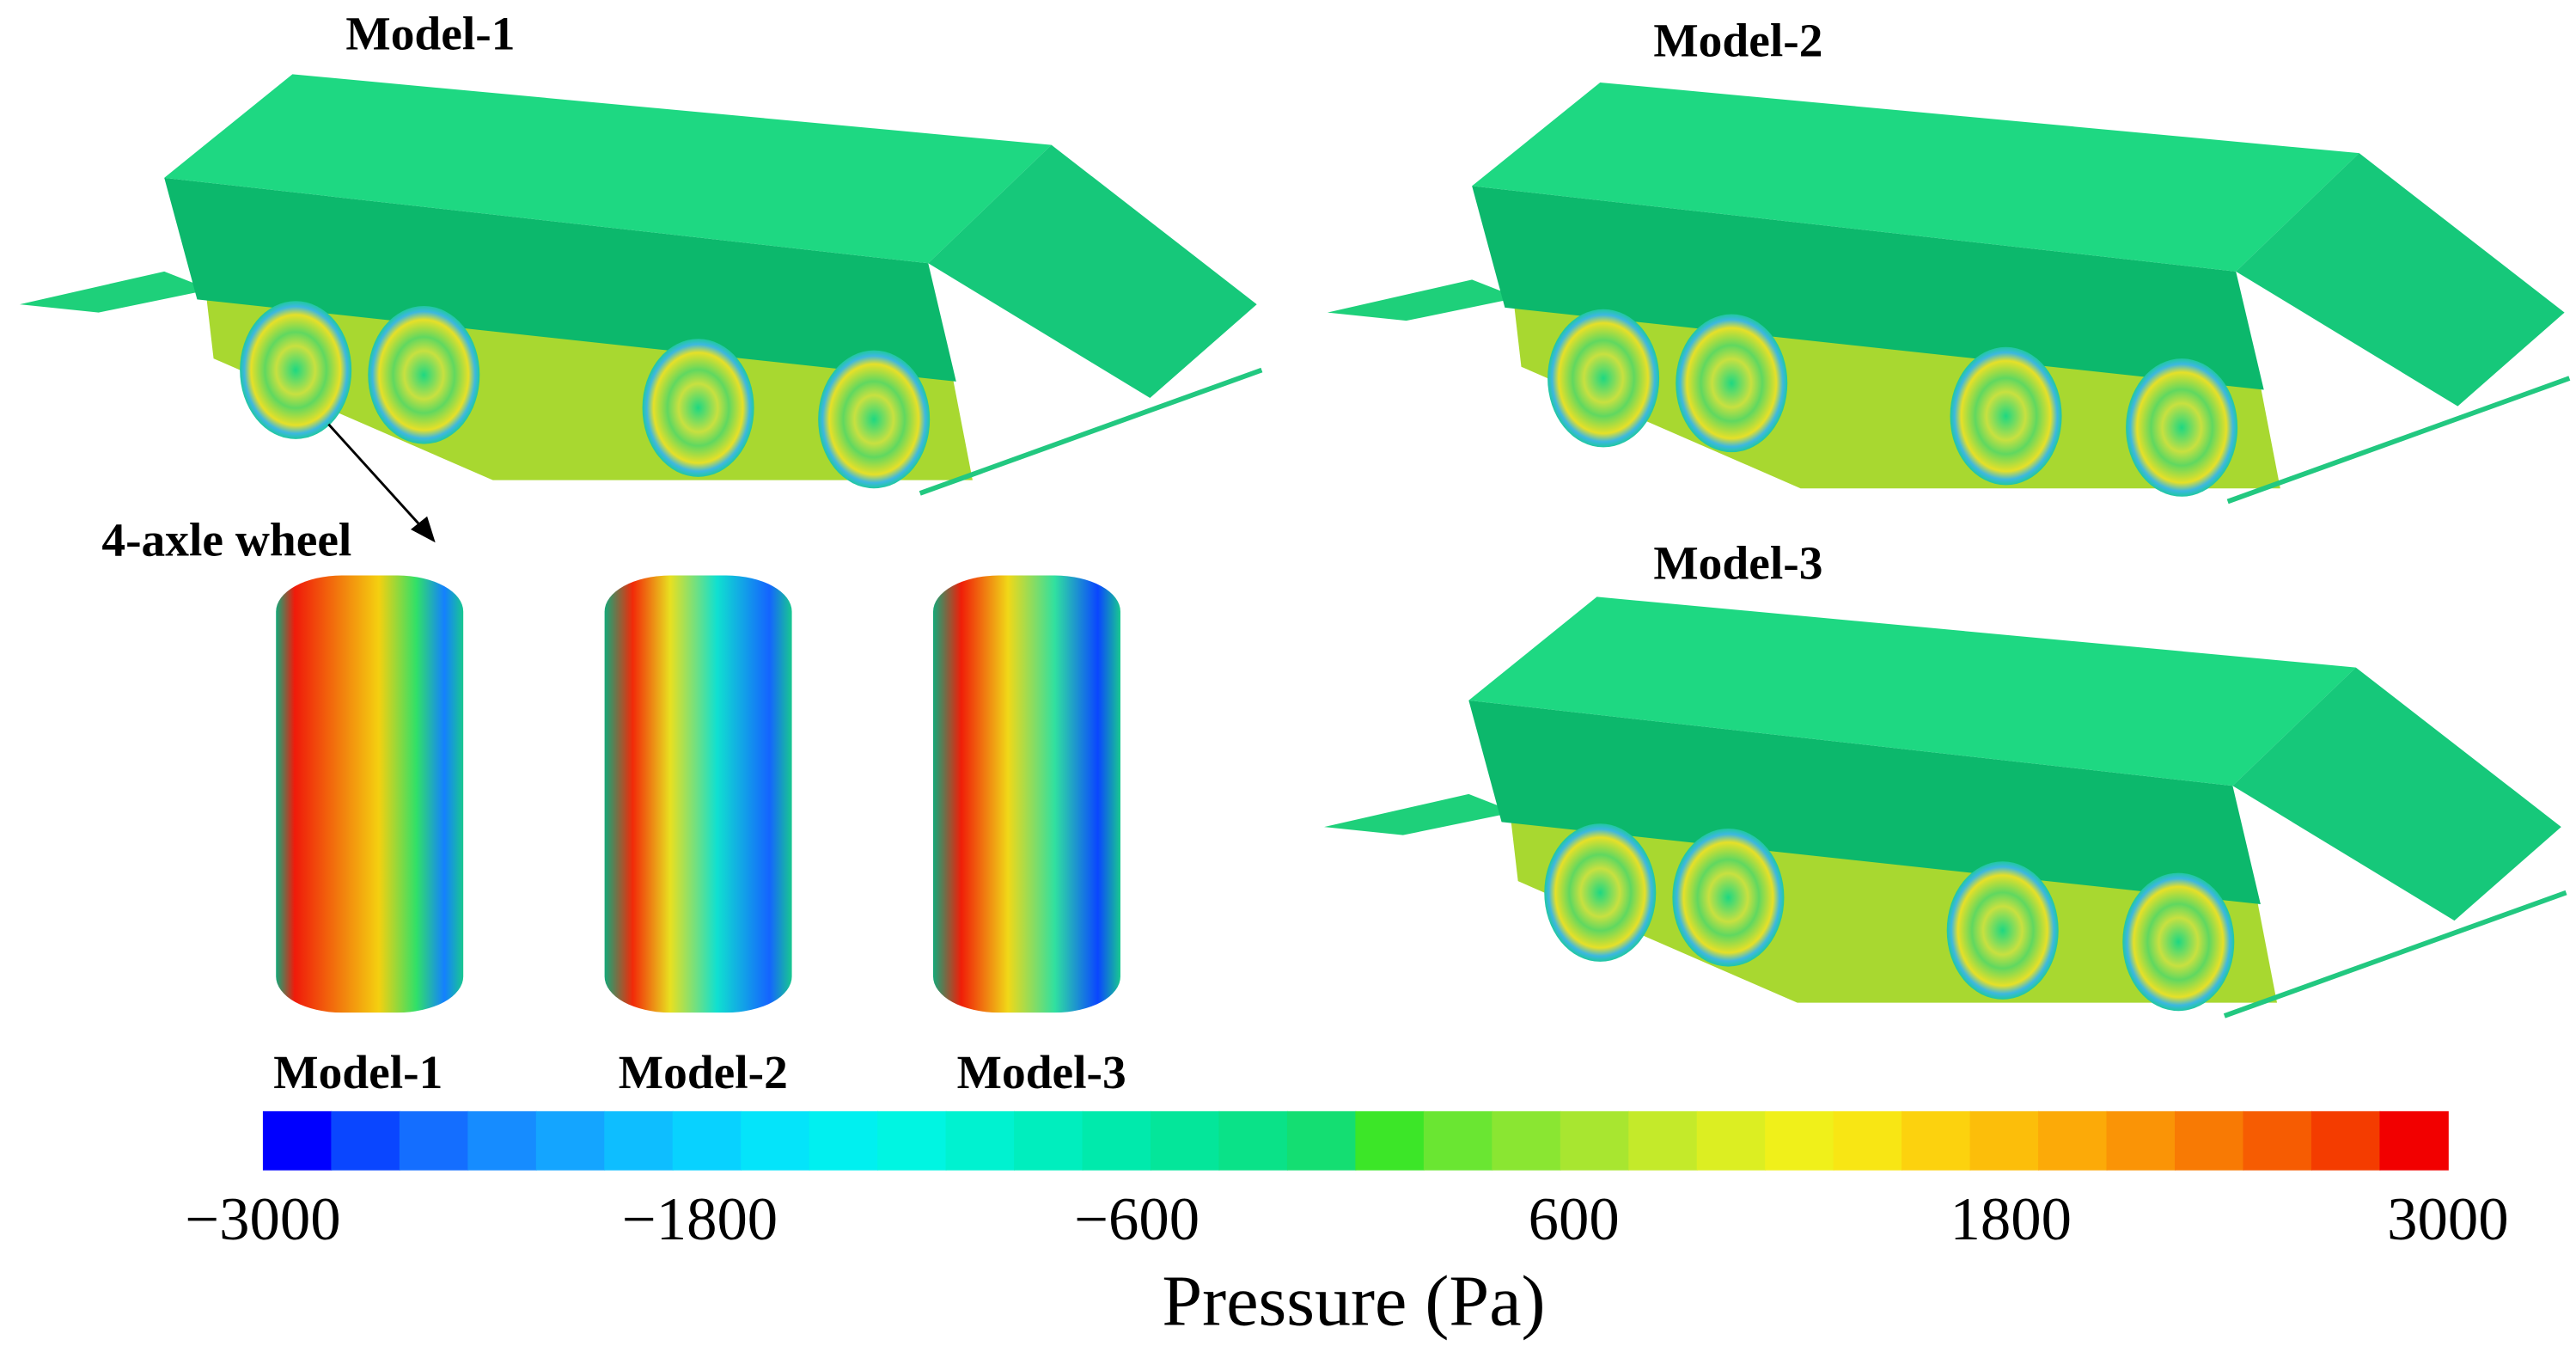 This screenshot has width=2576, height=1358. Describe the element at coordinates (262, 1220) in the screenshot. I see `colorbar-tick-label: −3000` at that location.